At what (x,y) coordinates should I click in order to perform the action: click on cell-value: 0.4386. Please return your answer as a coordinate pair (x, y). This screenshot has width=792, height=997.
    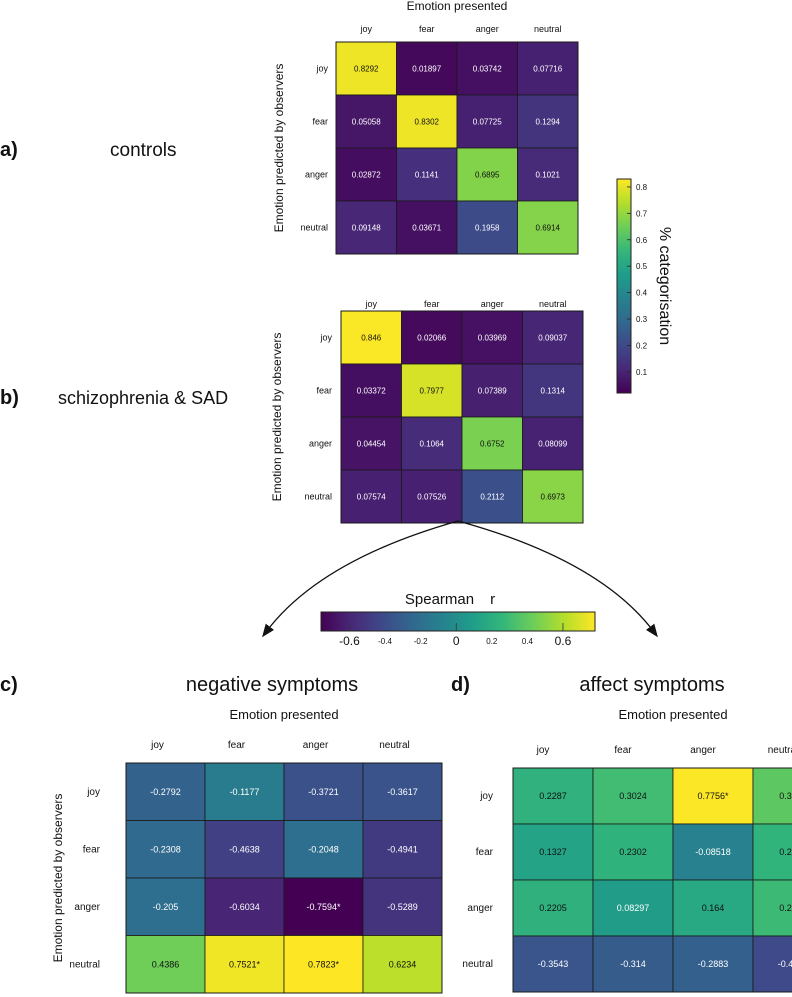
    Looking at the image, I should click on (166, 964).